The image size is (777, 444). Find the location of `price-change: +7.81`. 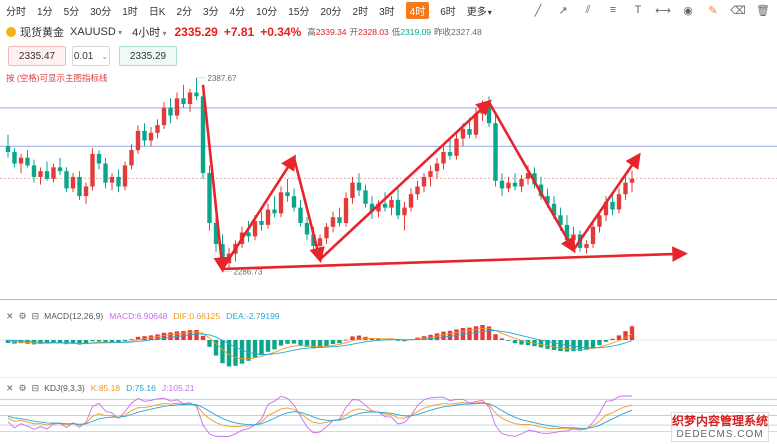

price-change: +7.81 is located at coordinates (239, 32).